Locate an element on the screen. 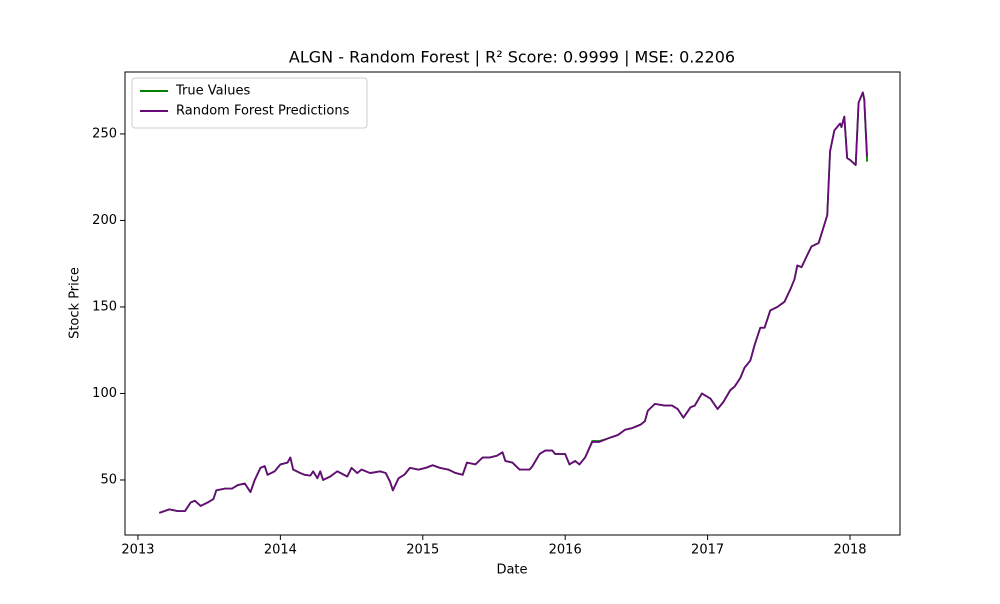 The image size is (1000, 604). x-axis-label: Date is located at coordinates (511, 570).